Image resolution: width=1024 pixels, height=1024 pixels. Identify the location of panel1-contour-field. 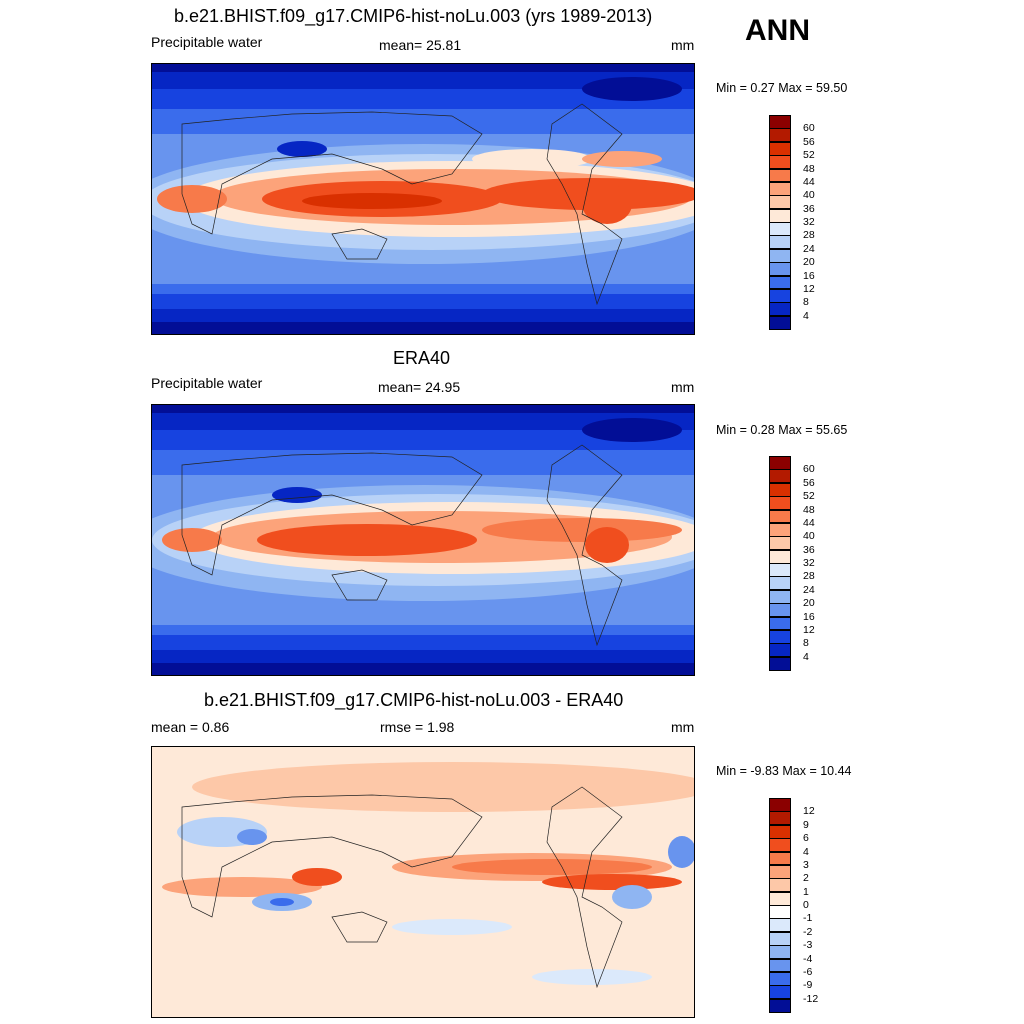
(423, 199).